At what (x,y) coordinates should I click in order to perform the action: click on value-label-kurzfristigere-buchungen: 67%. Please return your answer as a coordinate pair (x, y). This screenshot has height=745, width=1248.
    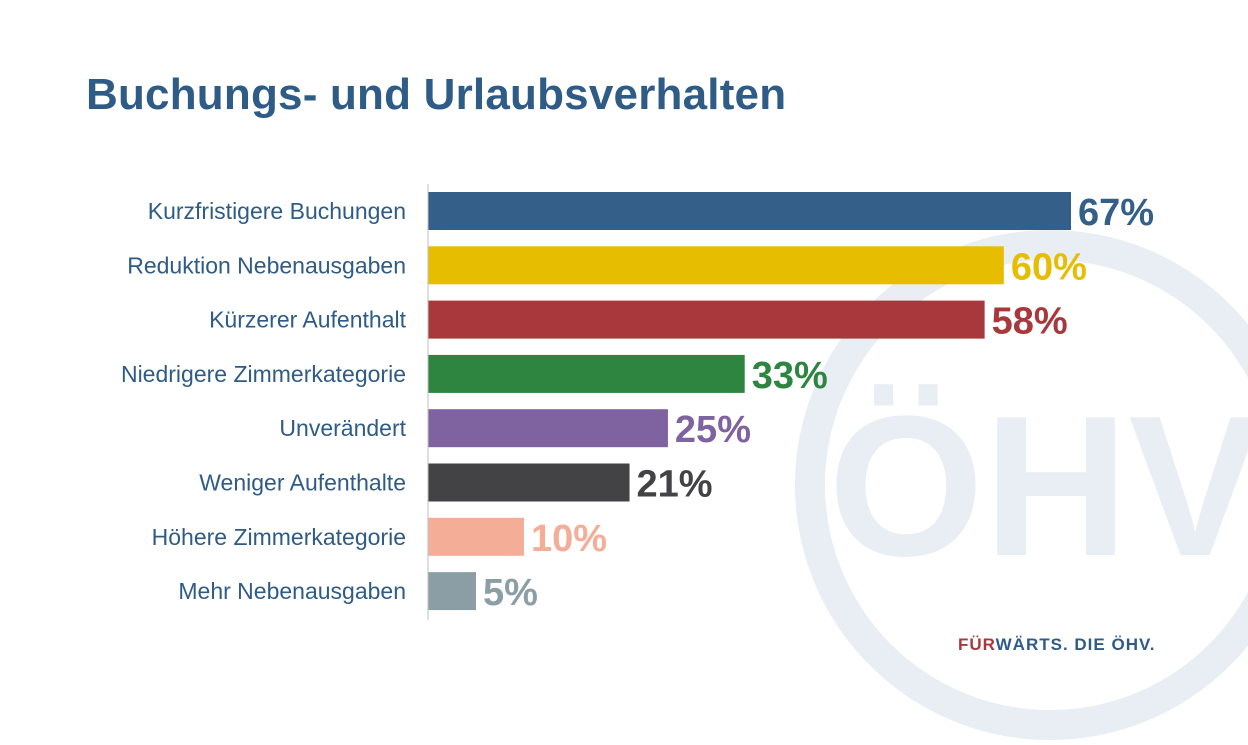
    Looking at the image, I should click on (1116, 213).